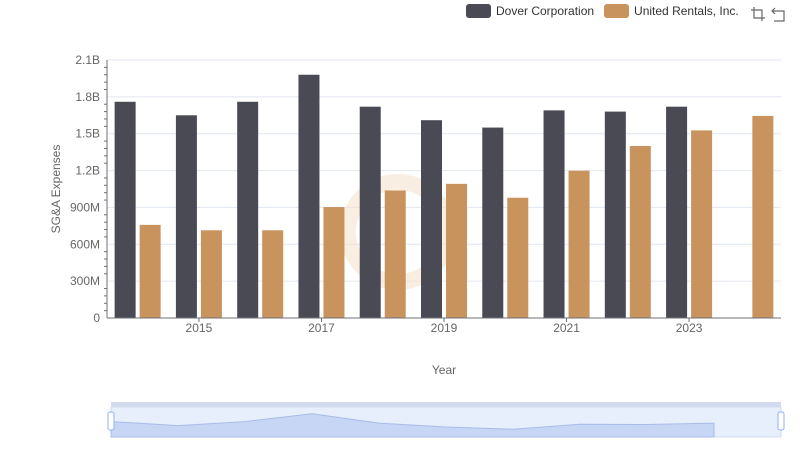 The width and height of the screenshot is (800, 461). Describe the element at coordinates (444, 370) in the screenshot. I see `x-axis-title: Year` at that location.